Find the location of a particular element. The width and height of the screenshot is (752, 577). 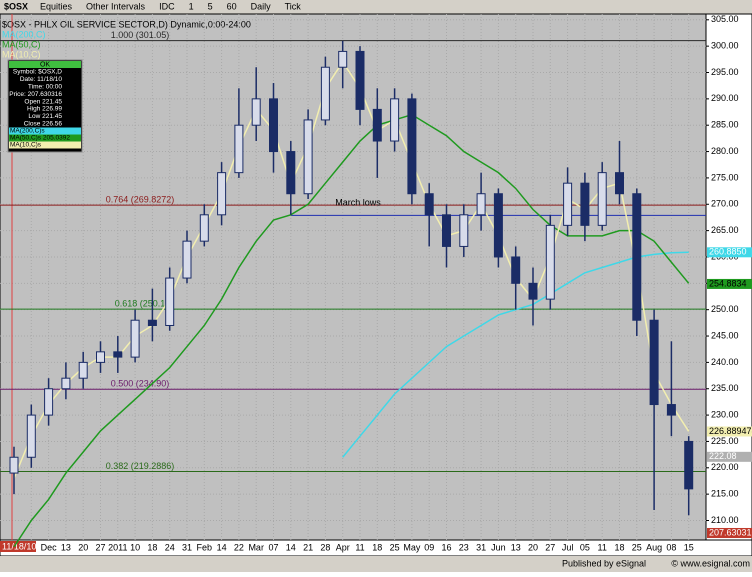

data-window-row: Time: 00:00 is located at coordinates (45, 87).